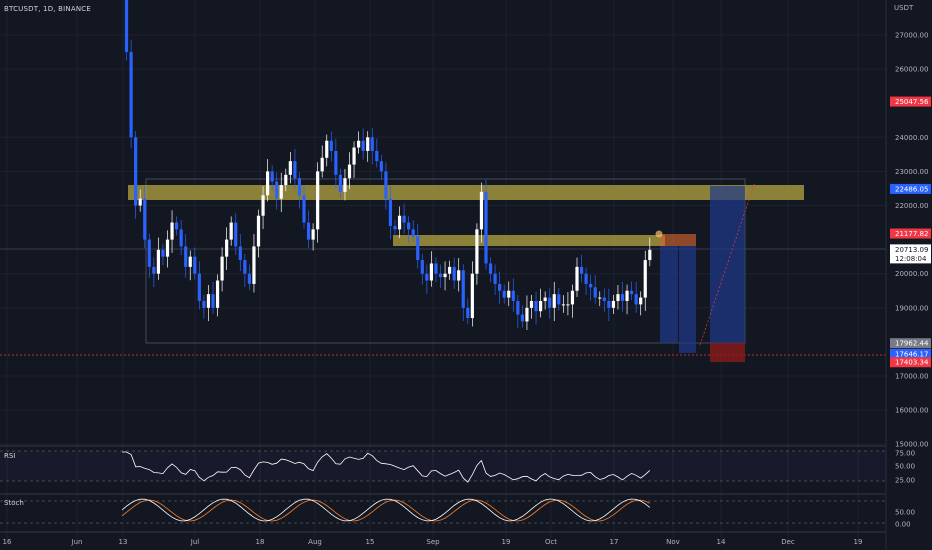  I want to click on price-tag: 17646.17, so click(910, 353).